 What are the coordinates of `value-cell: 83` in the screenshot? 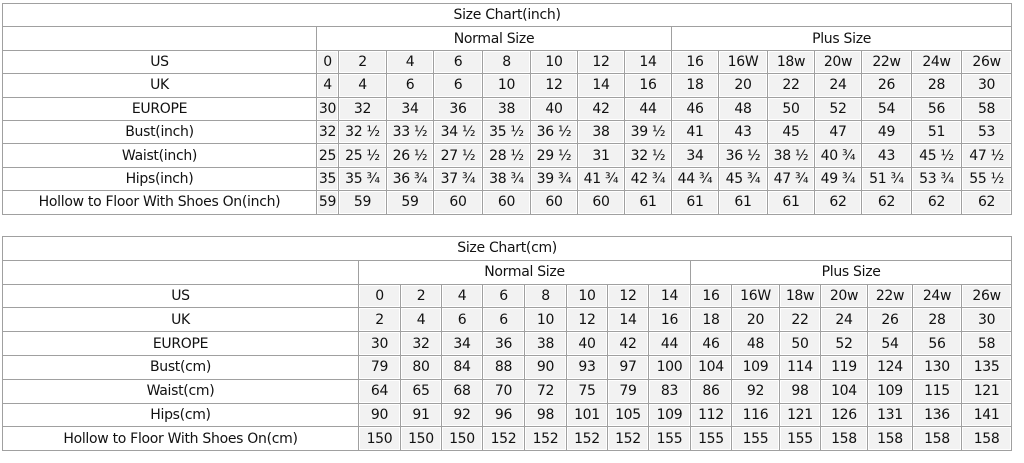 It's located at (669, 391).